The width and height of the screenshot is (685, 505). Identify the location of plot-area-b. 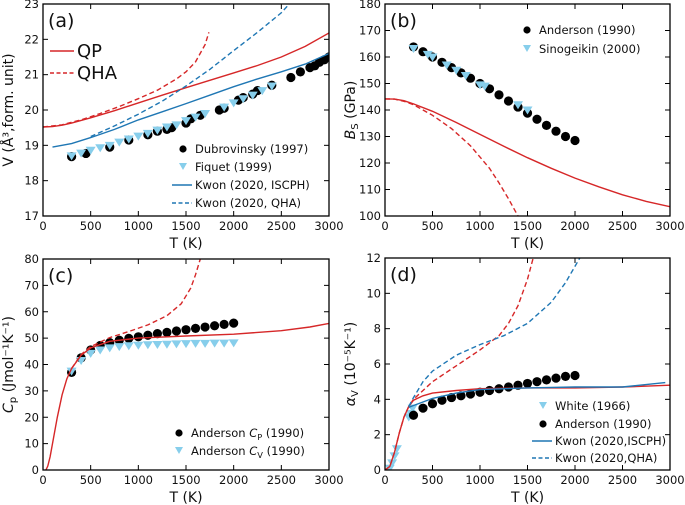
(527, 129).